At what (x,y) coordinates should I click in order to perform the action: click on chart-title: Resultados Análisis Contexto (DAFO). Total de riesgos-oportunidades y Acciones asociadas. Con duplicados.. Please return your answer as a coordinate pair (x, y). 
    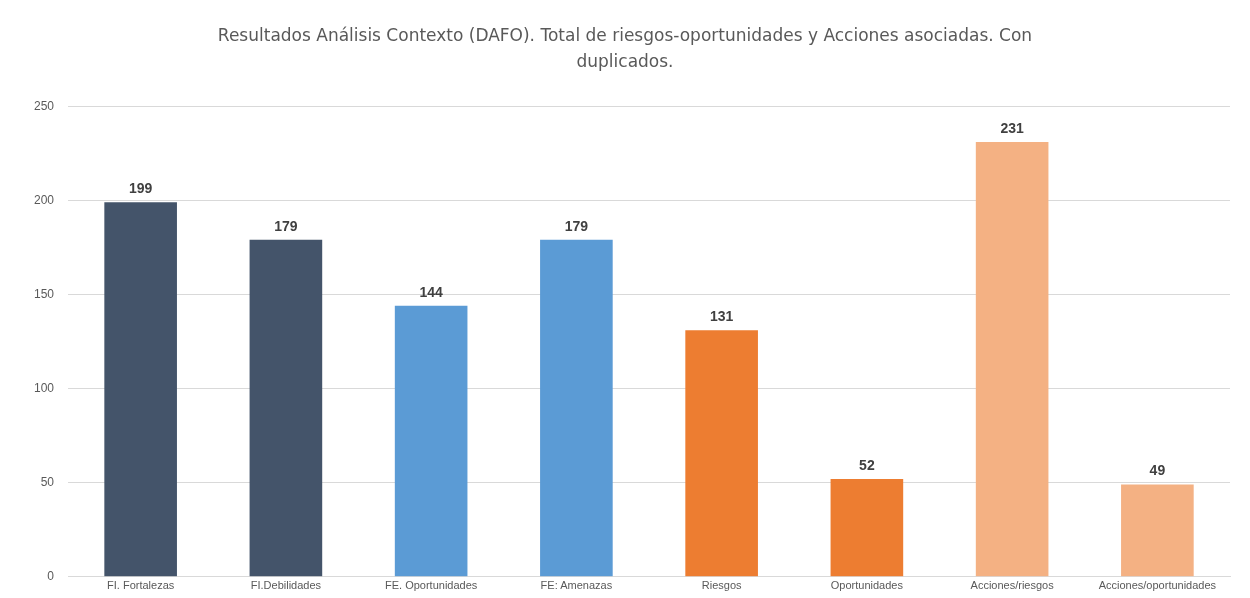
    Looking at the image, I should click on (625, 48).